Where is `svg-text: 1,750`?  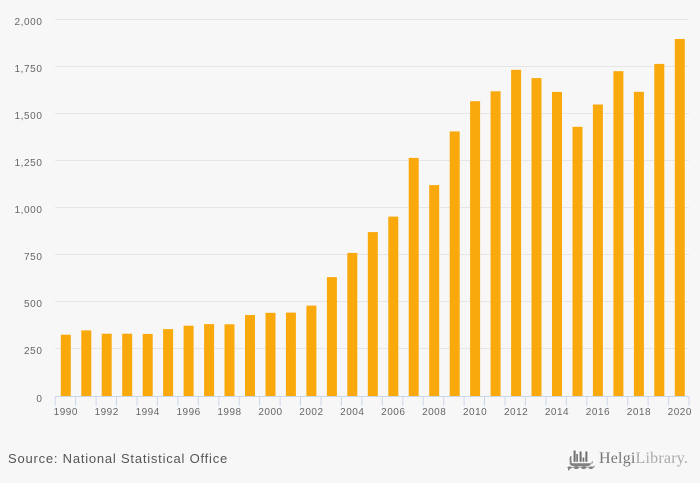
svg-text: 1,750 is located at coordinates (28, 69).